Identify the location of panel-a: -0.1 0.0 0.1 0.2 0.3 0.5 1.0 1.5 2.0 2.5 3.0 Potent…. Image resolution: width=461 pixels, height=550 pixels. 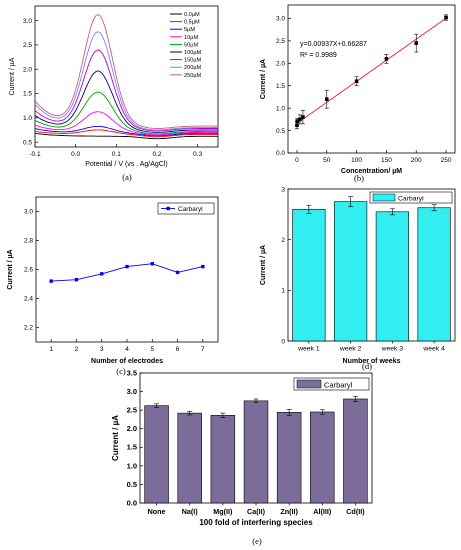
(114, 93).